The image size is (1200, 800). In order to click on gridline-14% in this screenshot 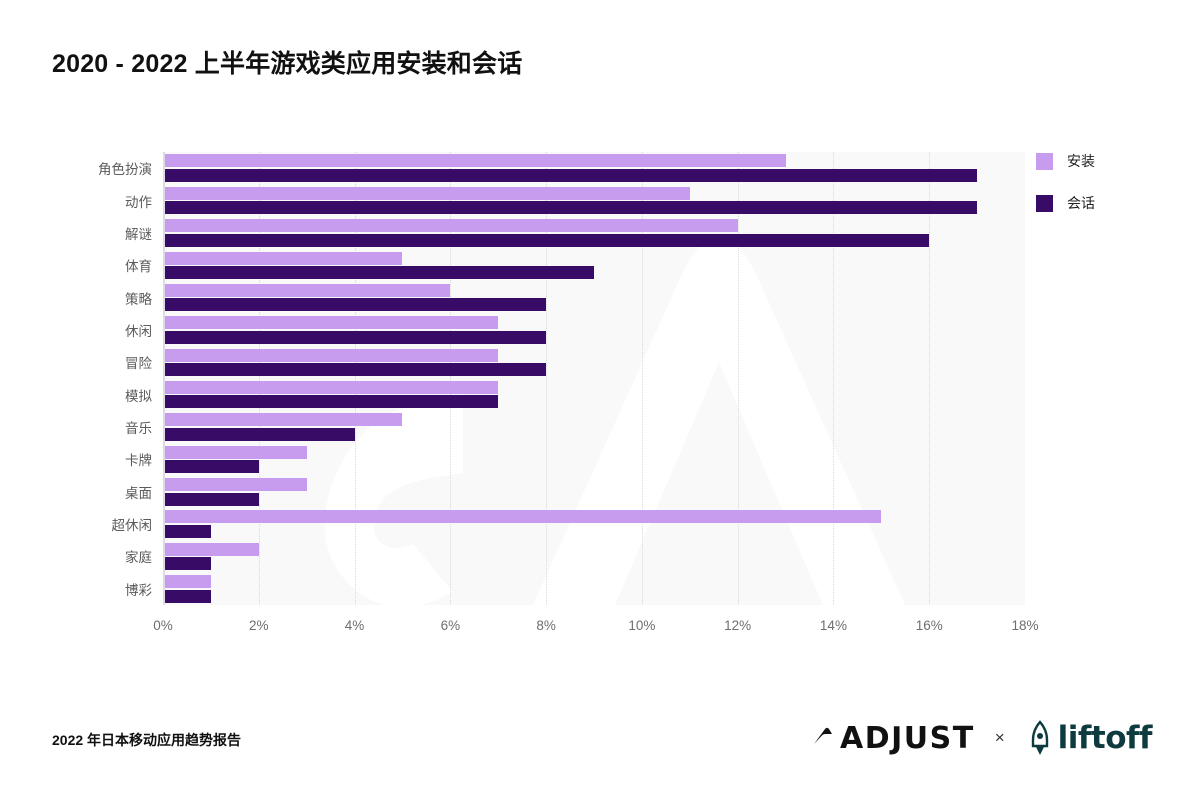, I will do `click(834, 378)`.